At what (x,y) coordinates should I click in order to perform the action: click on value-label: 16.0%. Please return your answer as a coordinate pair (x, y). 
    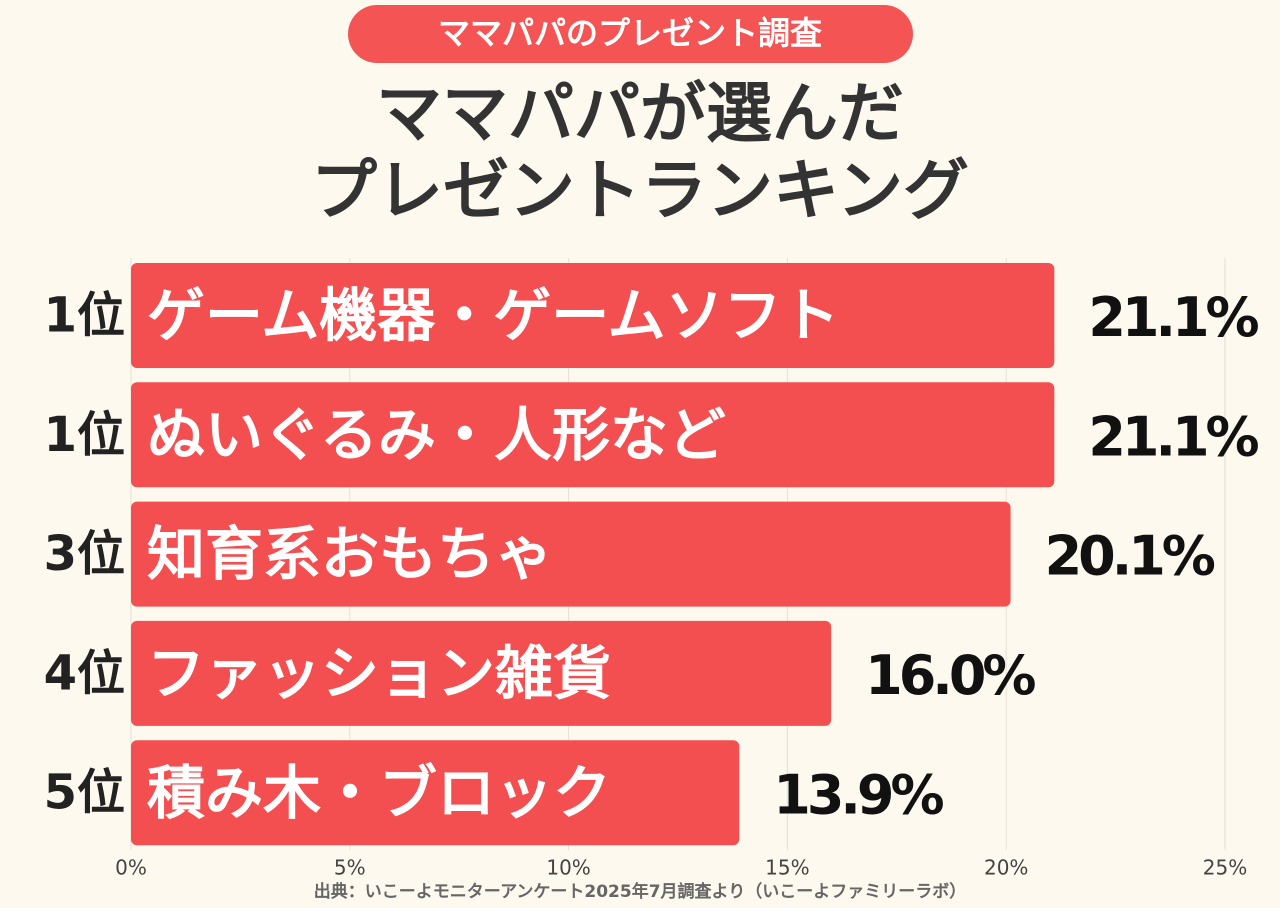
    Looking at the image, I should click on (950, 675).